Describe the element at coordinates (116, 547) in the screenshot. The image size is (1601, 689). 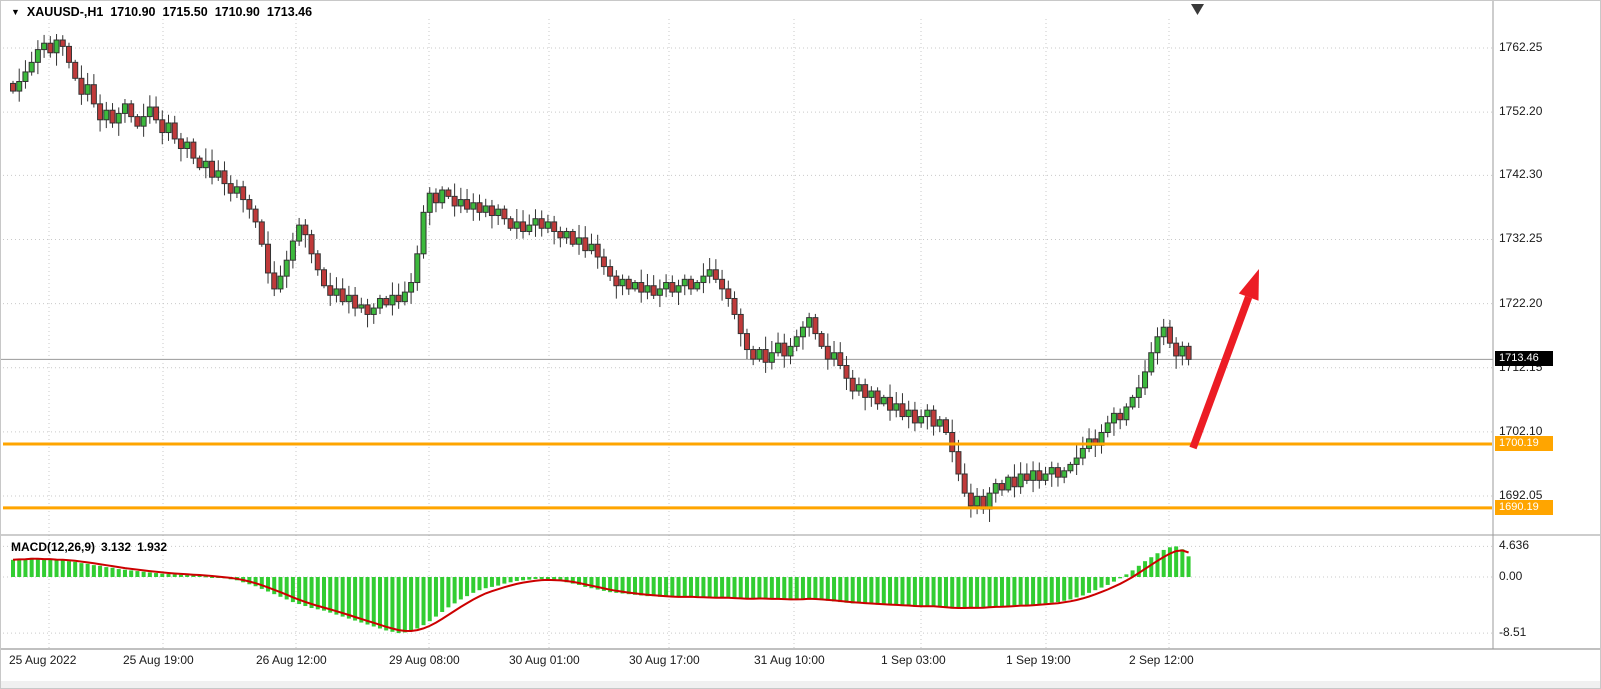
I see `macd-main-value: 3.132` at that location.